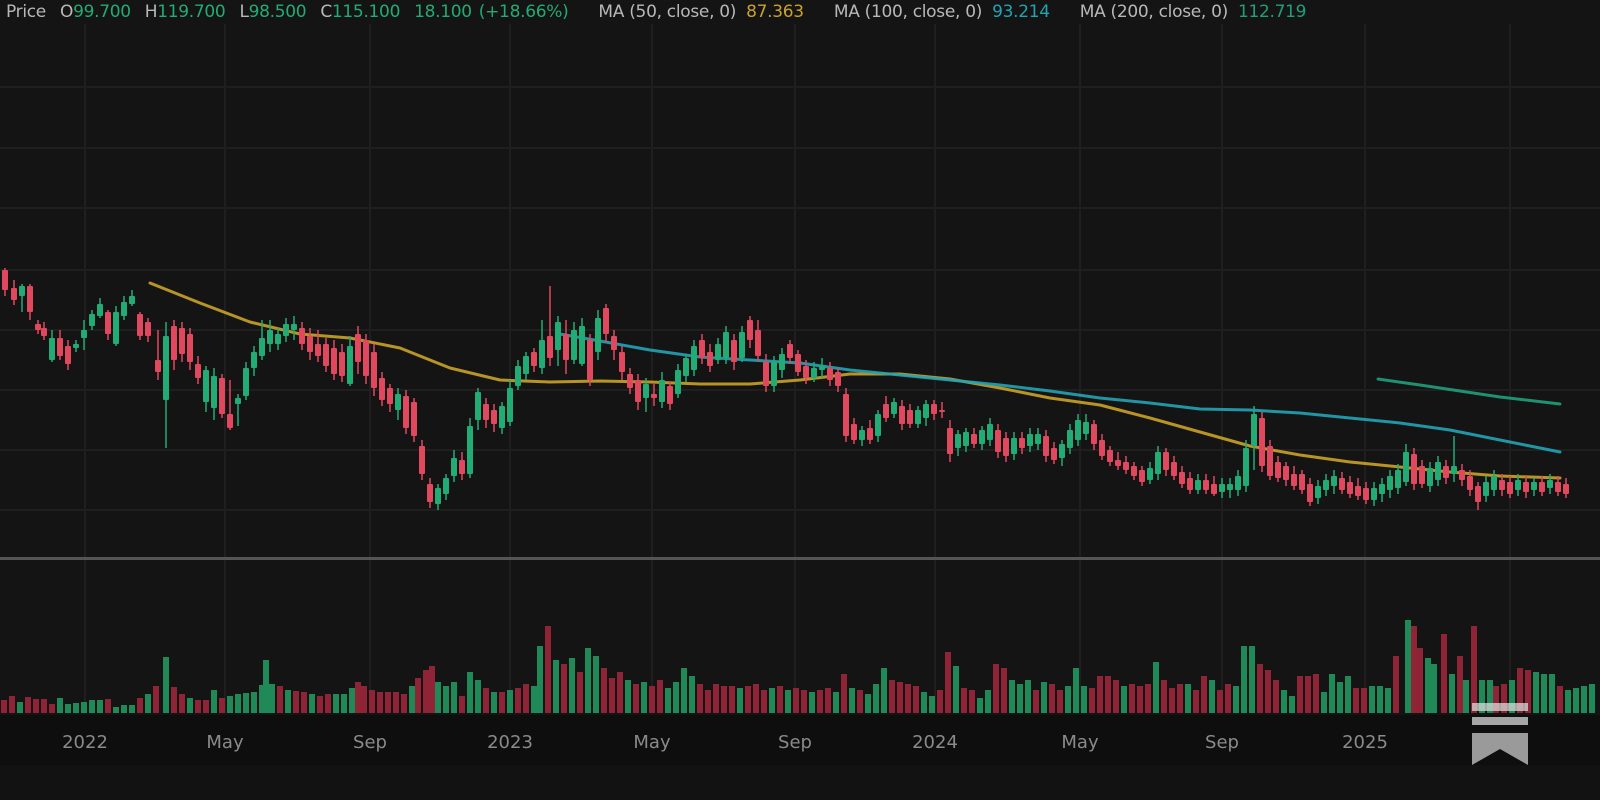 This screenshot has height=800, width=1600. Describe the element at coordinates (798, 666) in the screenshot. I see `volume-pane` at that location.